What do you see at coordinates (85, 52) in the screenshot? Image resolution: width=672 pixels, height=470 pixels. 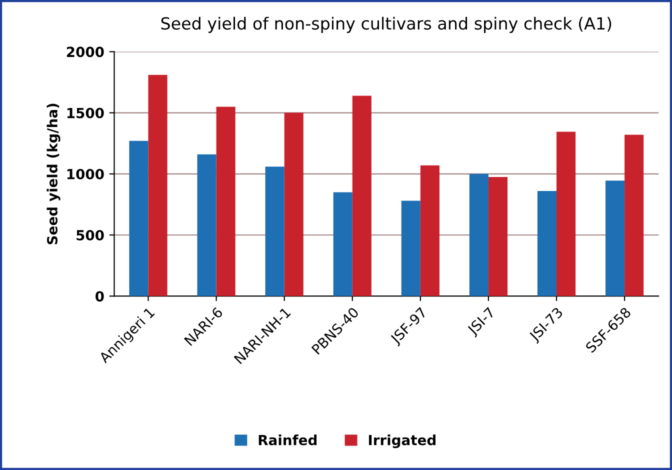 I see `y-tick-label: 2000` at bounding box center [85, 52].